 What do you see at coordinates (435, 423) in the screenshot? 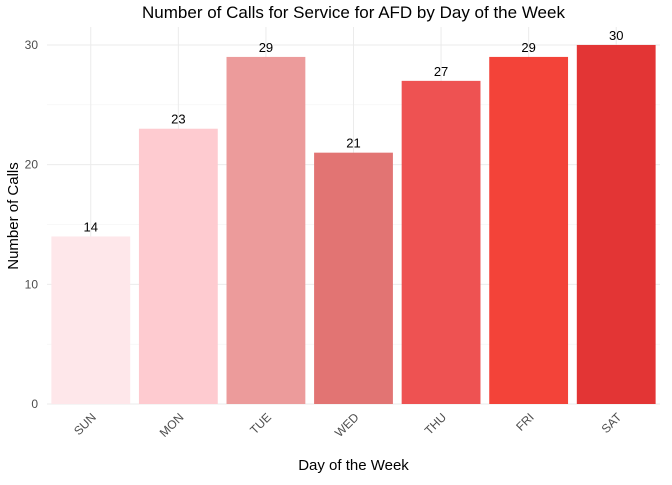
I see `x-tick-label: THU` at bounding box center [435, 423].